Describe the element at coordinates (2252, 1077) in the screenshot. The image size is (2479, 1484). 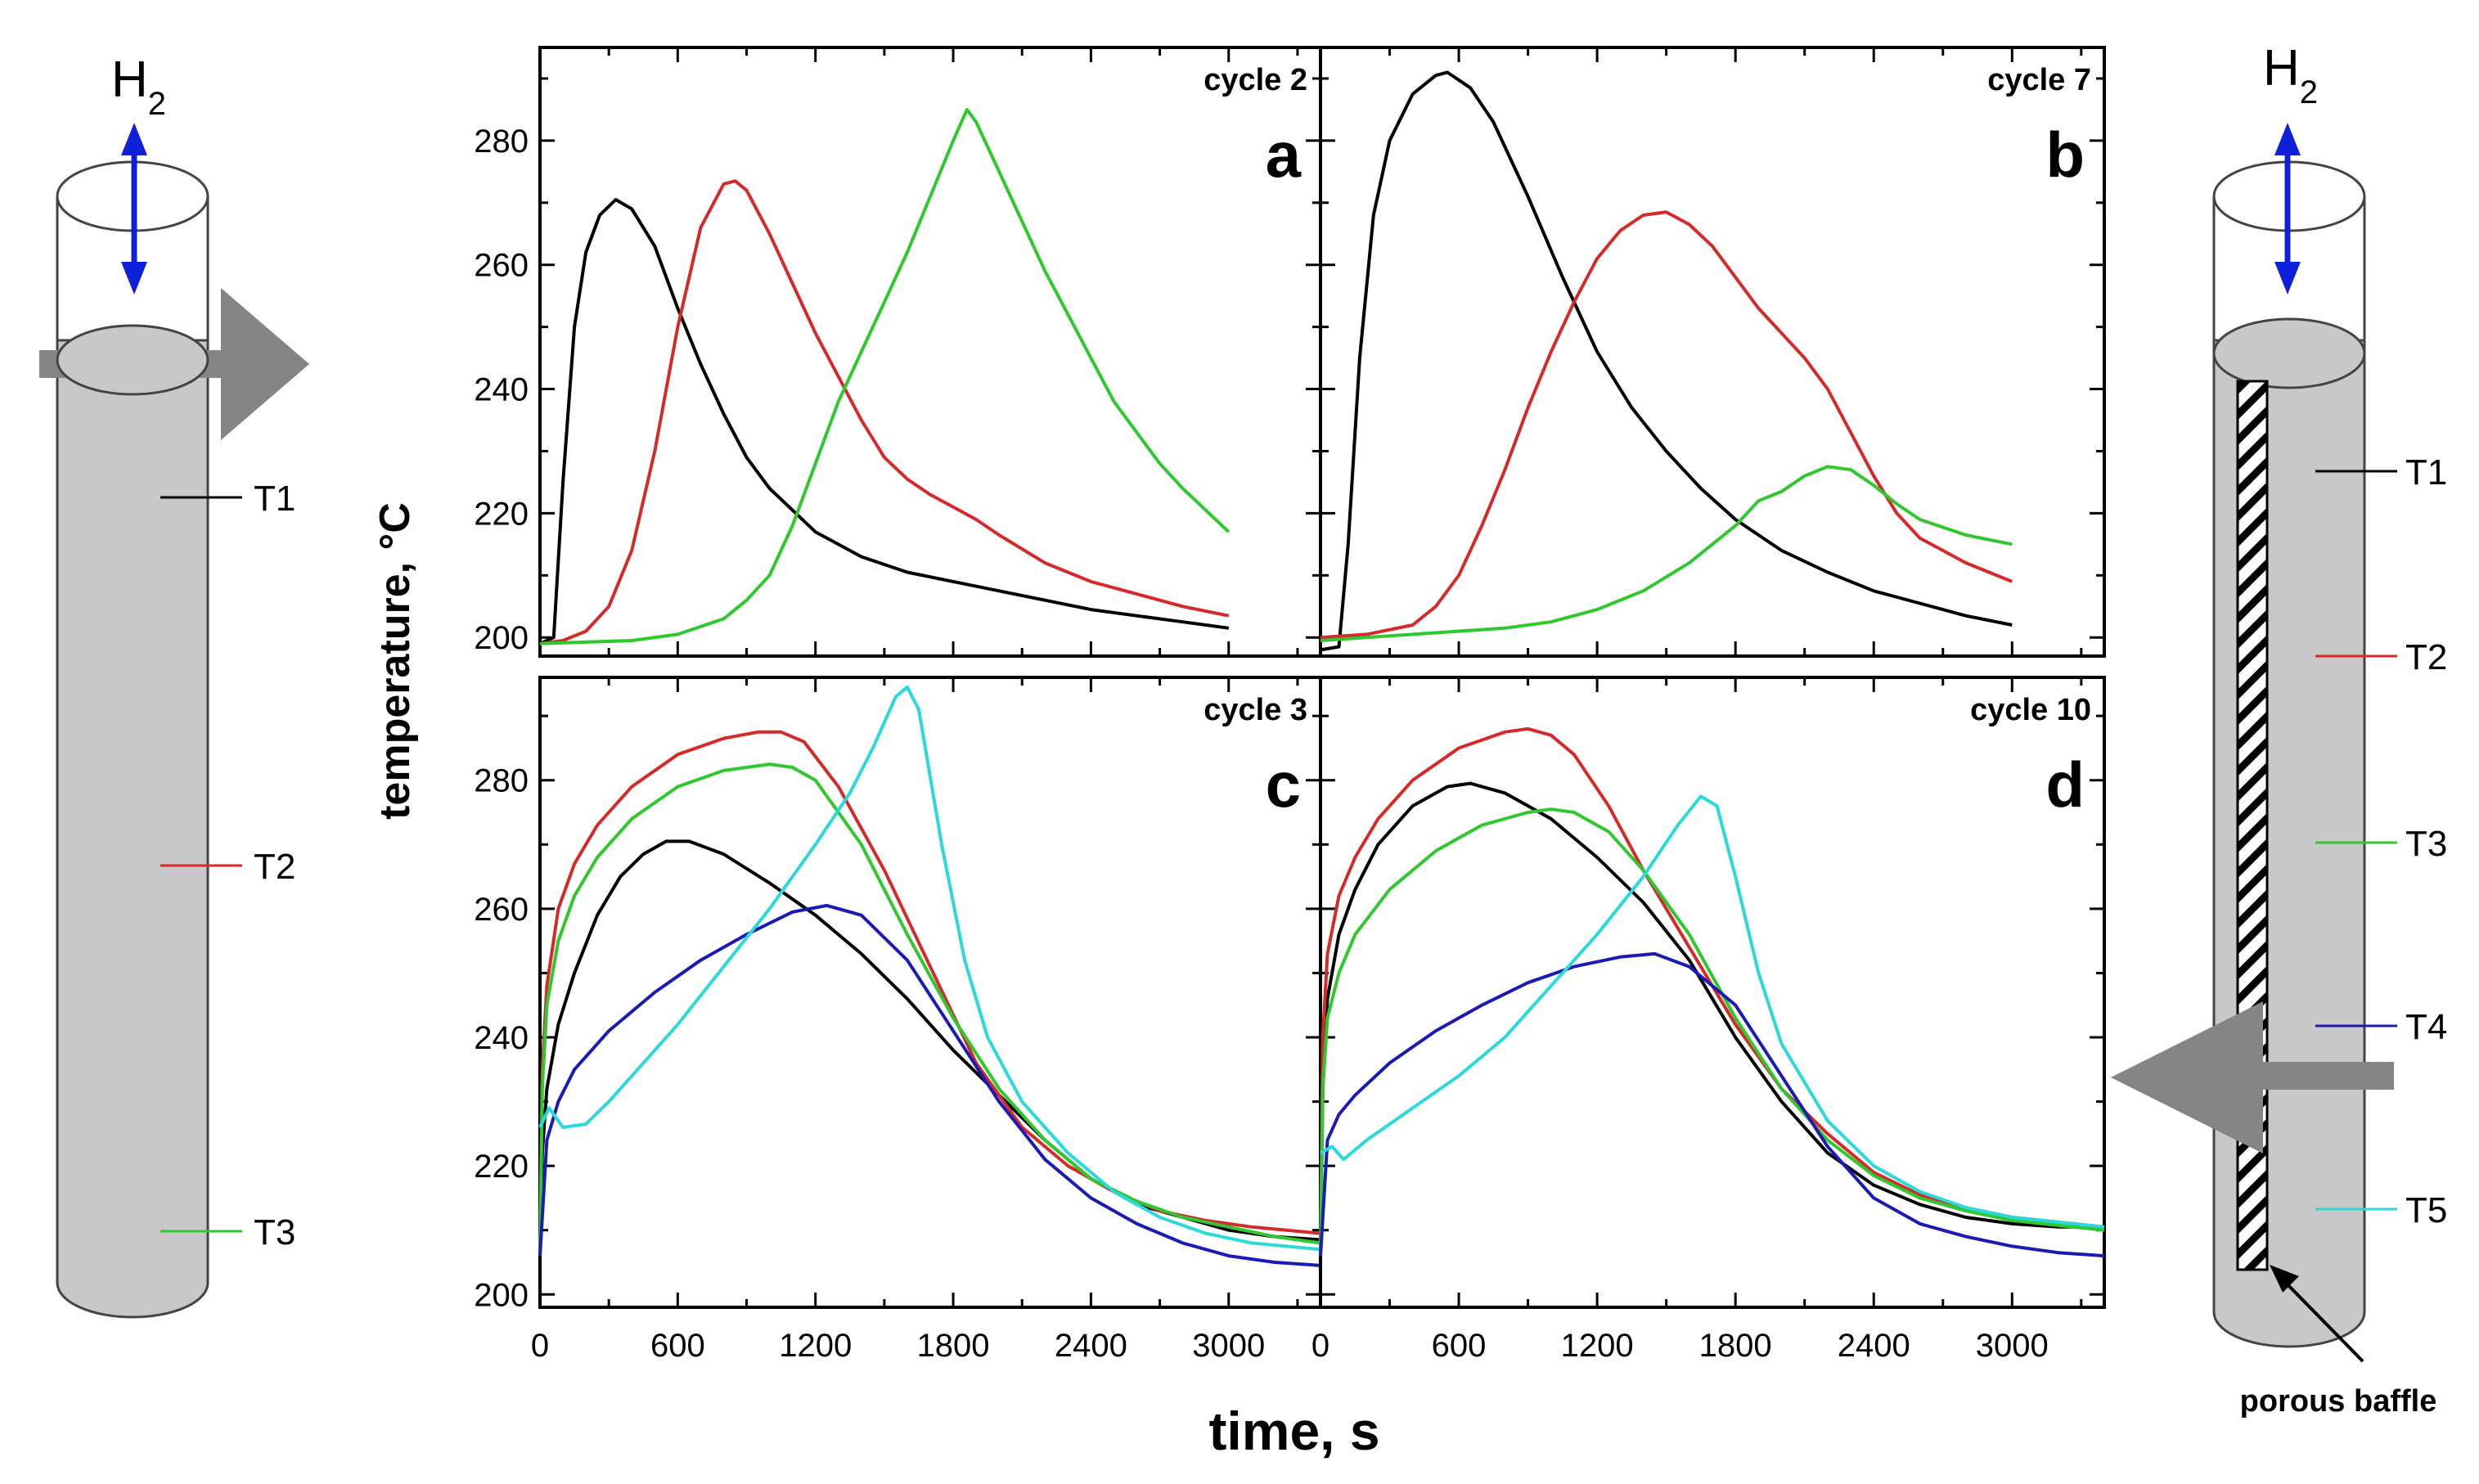
I see `right-inlet-arrow` at that location.